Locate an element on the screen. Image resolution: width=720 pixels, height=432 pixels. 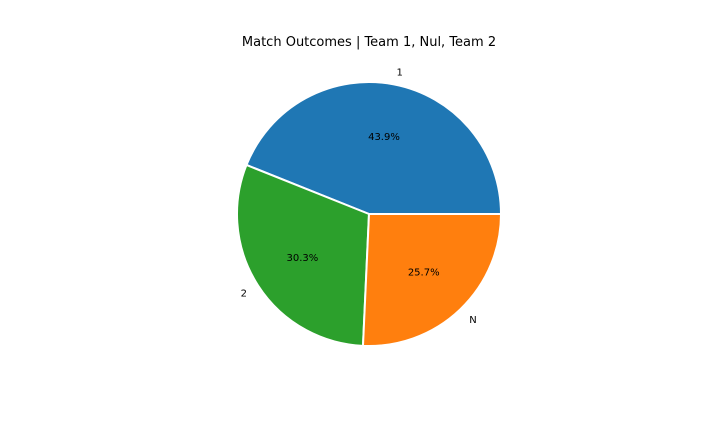
slice-percent-2: 30.3% is located at coordinates (303, 258).